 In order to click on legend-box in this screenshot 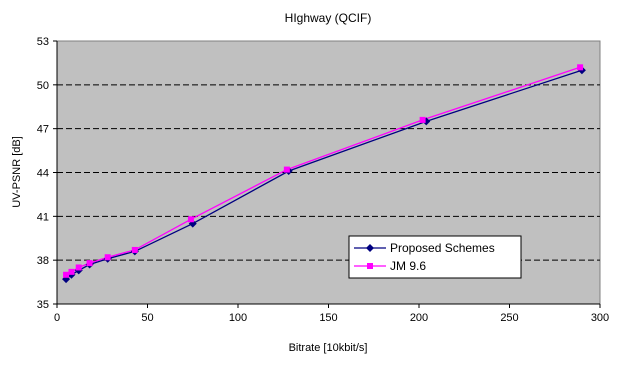, I will do `click(435, 257)`.